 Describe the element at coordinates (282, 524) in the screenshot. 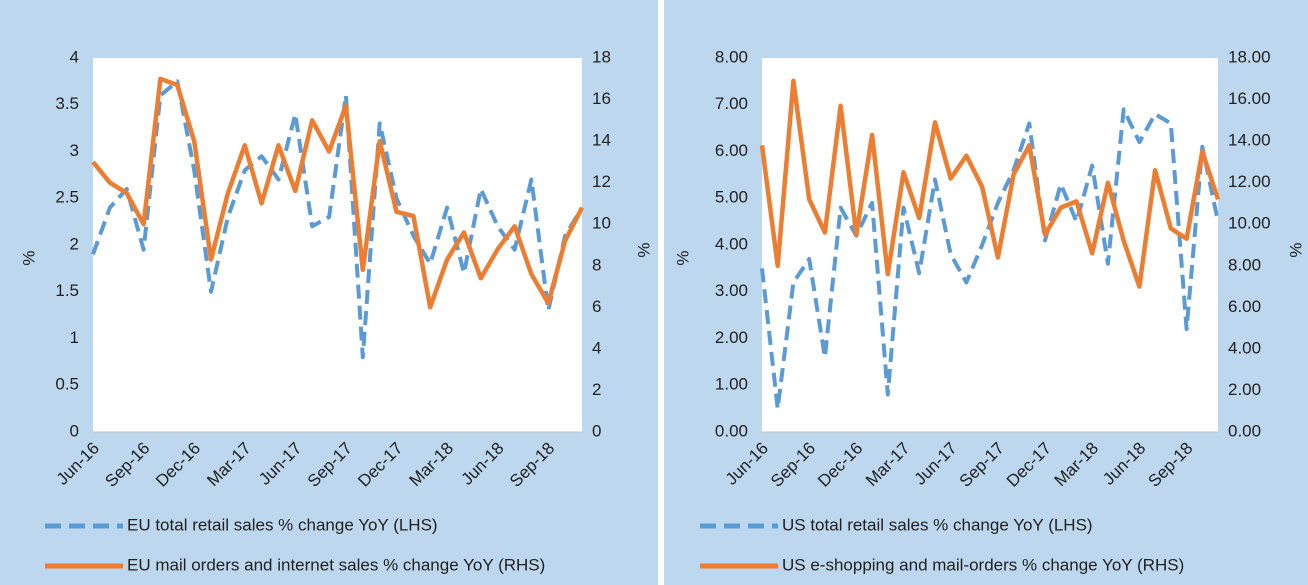

I see `legend-label: EU total retail sales % change YoY (LHS)` at that location.